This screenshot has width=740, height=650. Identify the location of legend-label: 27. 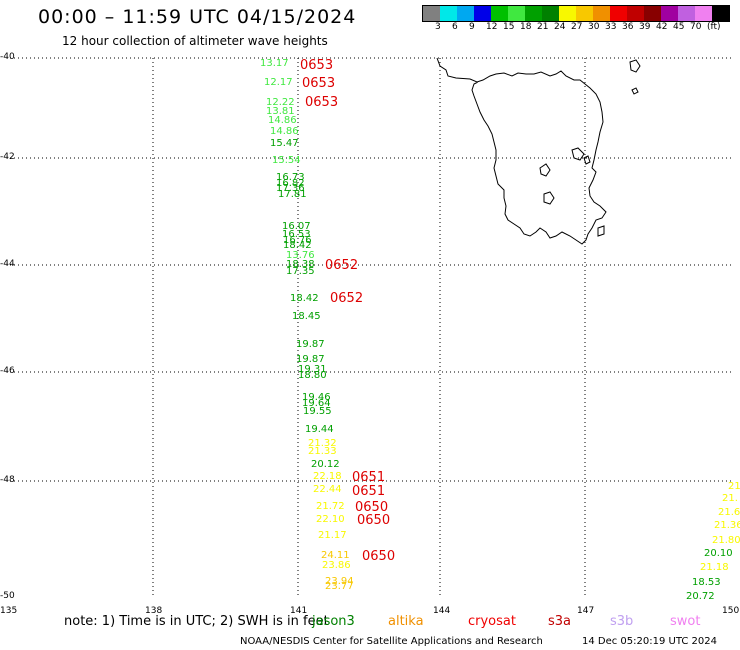
(577, 27).